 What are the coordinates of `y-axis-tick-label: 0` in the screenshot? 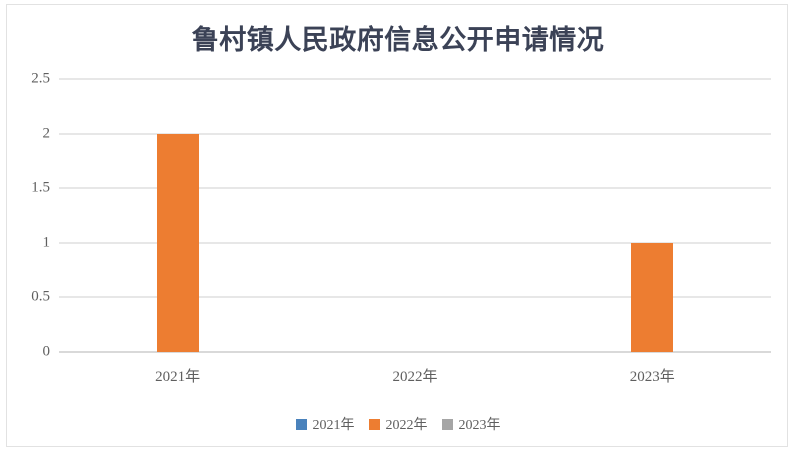 It's located at (46, 351).